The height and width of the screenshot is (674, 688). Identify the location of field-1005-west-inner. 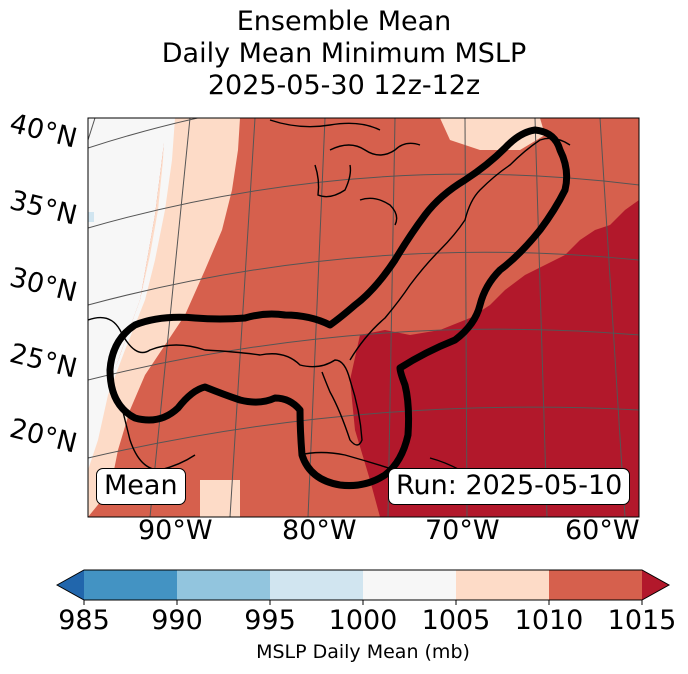
(131, 294).